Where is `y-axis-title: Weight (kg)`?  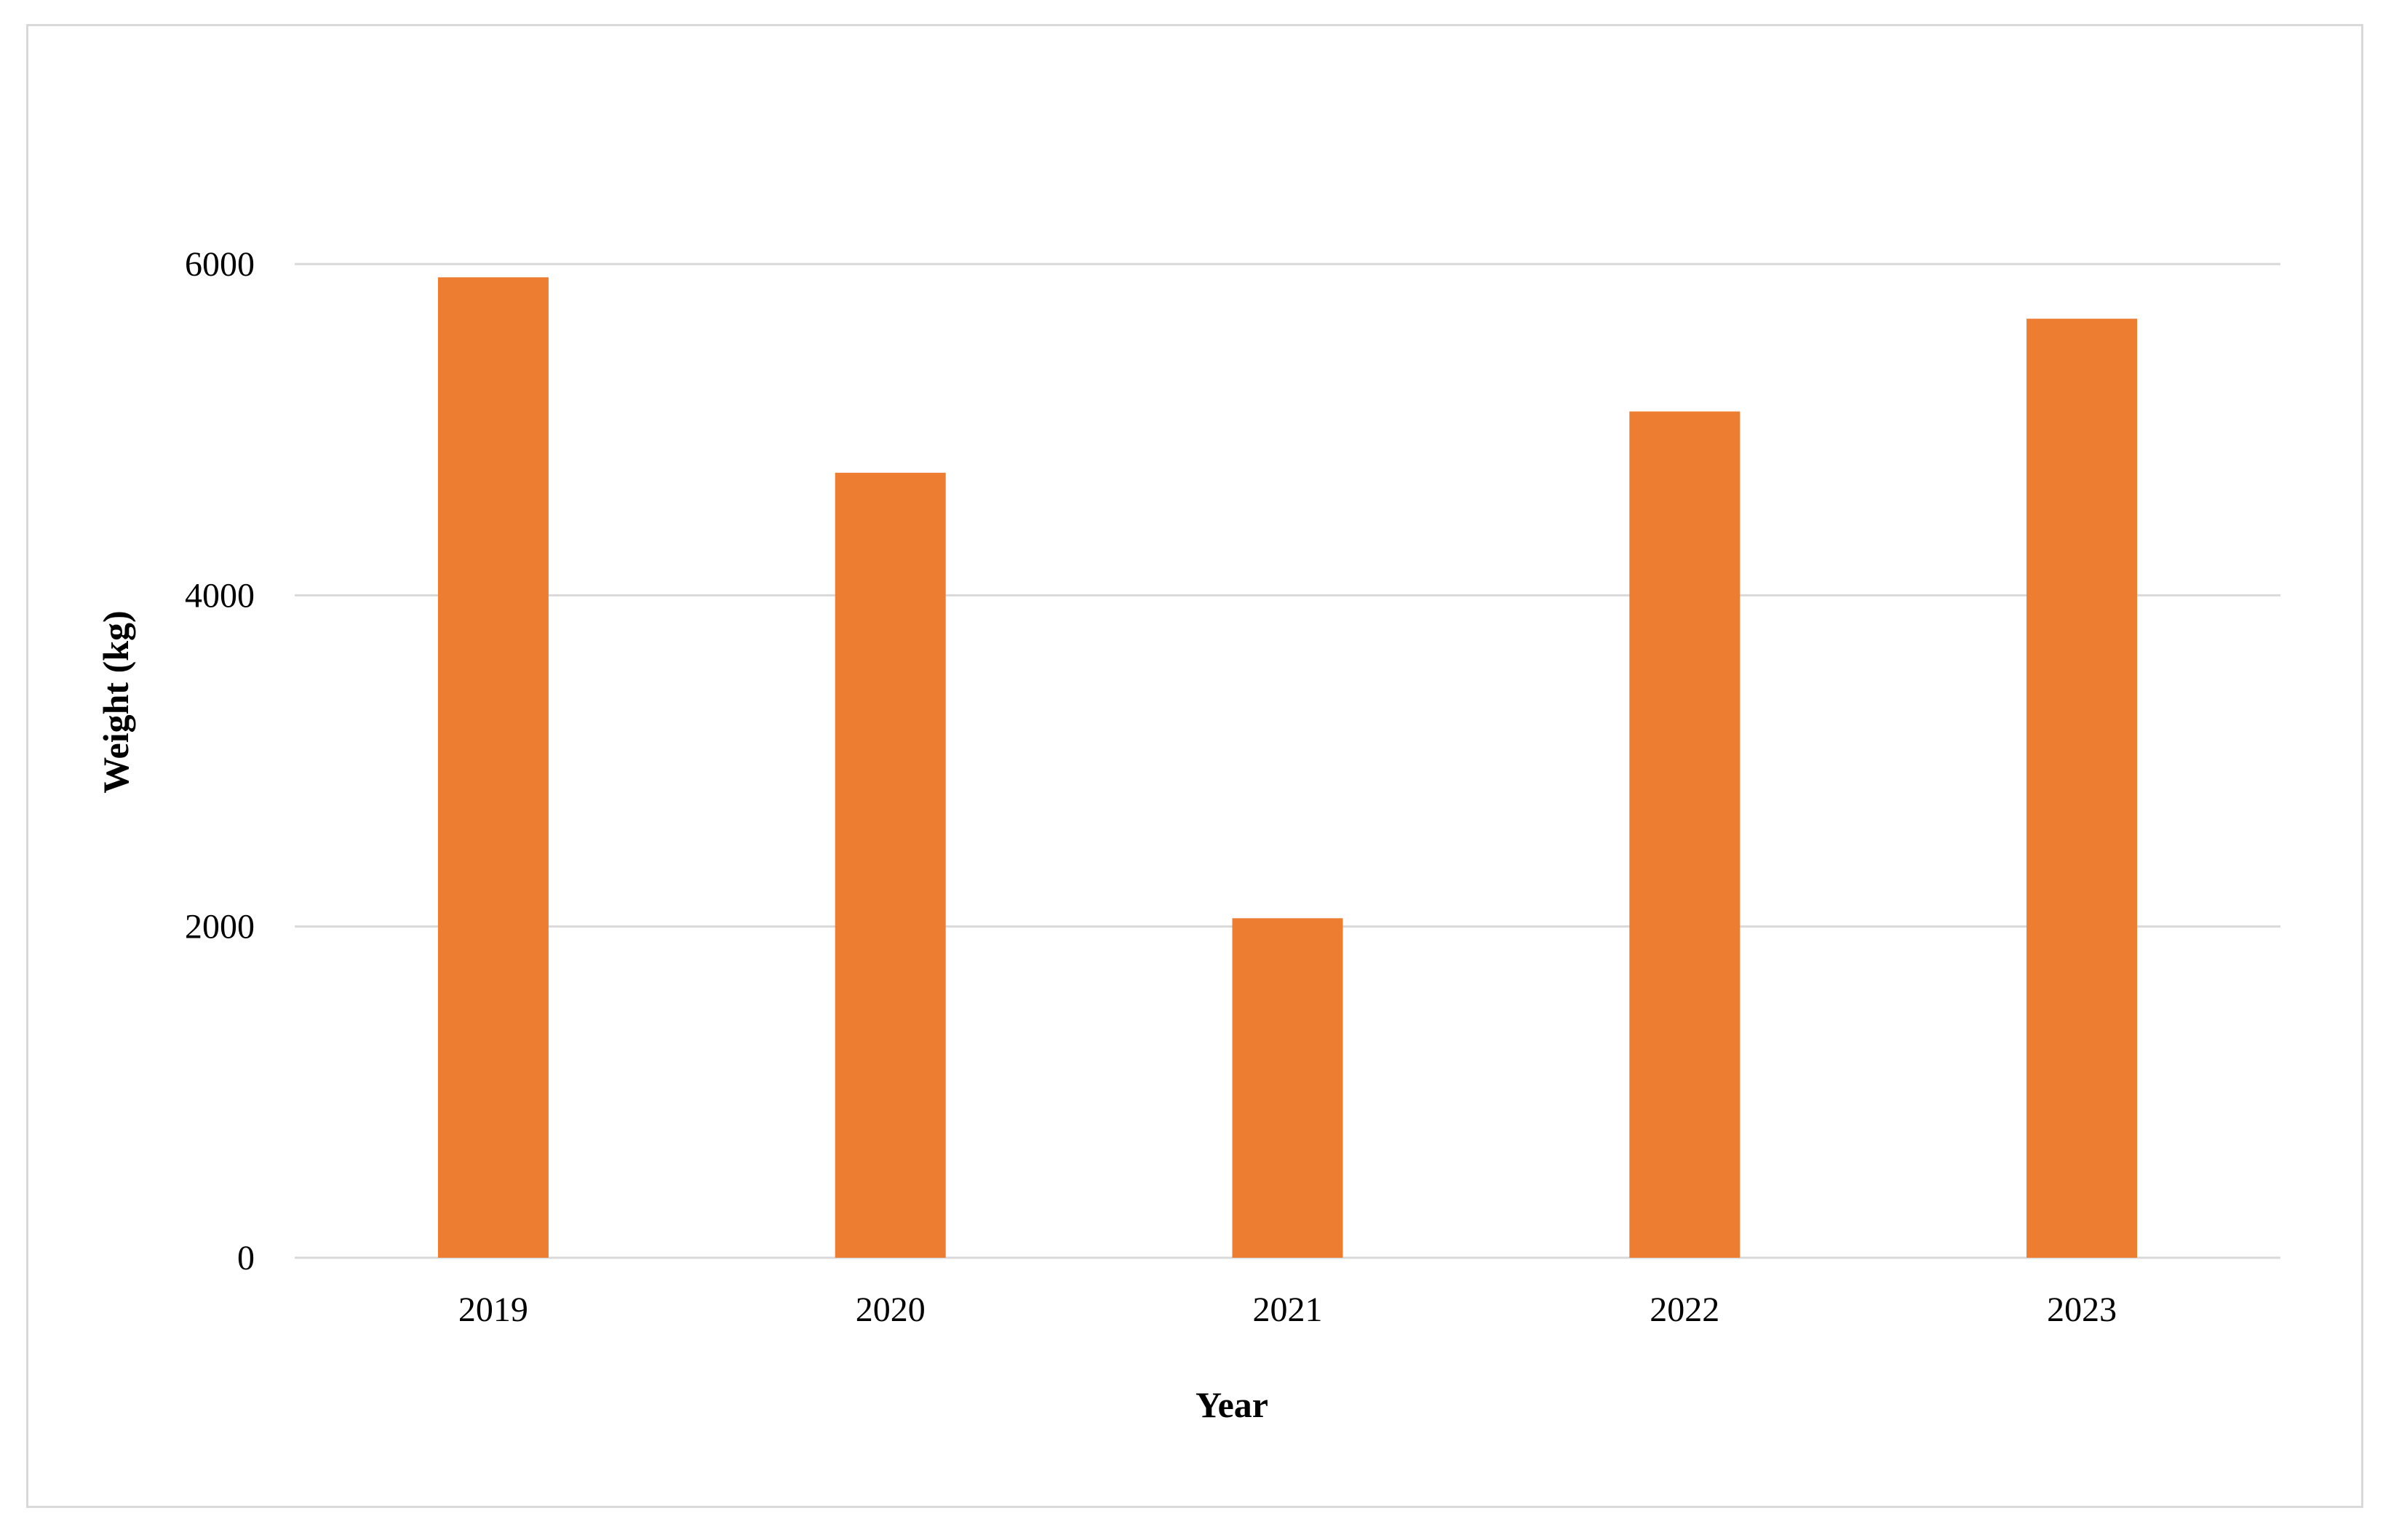
y-axis-title: Weight (kg) is located at coordinates (115, 702).